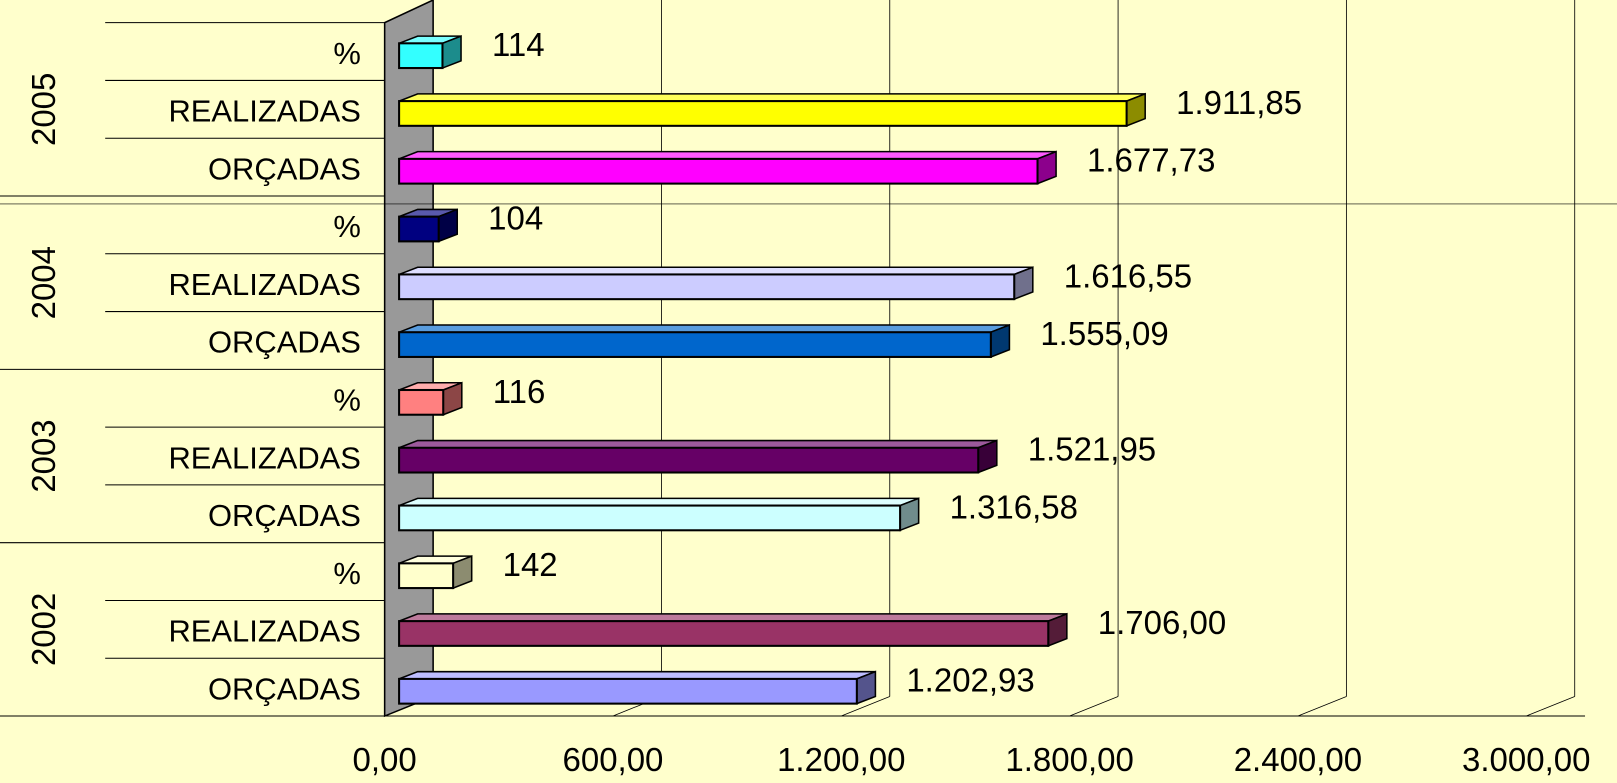 The image size is (1617, 783). I want to click on x-tick-label: 1.800,00, so click(1069, 759).